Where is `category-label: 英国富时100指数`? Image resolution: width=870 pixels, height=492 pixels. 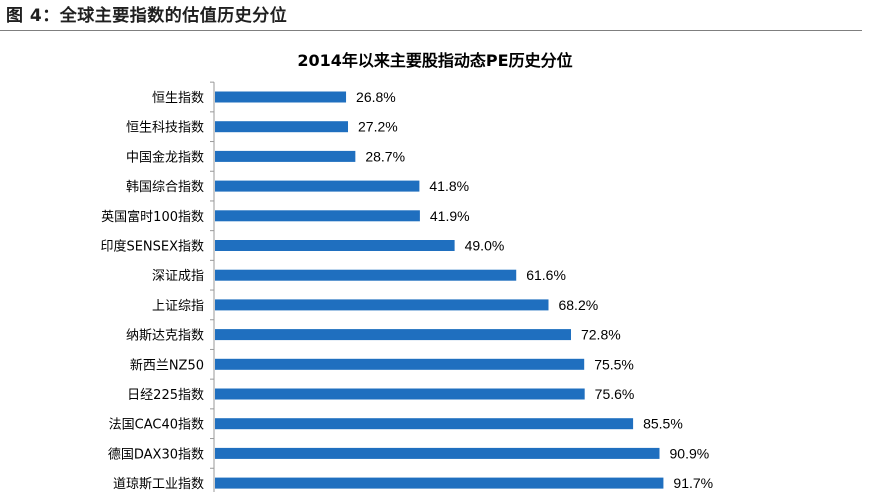
category-label: 英国富时100指数 is located at coordinates (152, 217).